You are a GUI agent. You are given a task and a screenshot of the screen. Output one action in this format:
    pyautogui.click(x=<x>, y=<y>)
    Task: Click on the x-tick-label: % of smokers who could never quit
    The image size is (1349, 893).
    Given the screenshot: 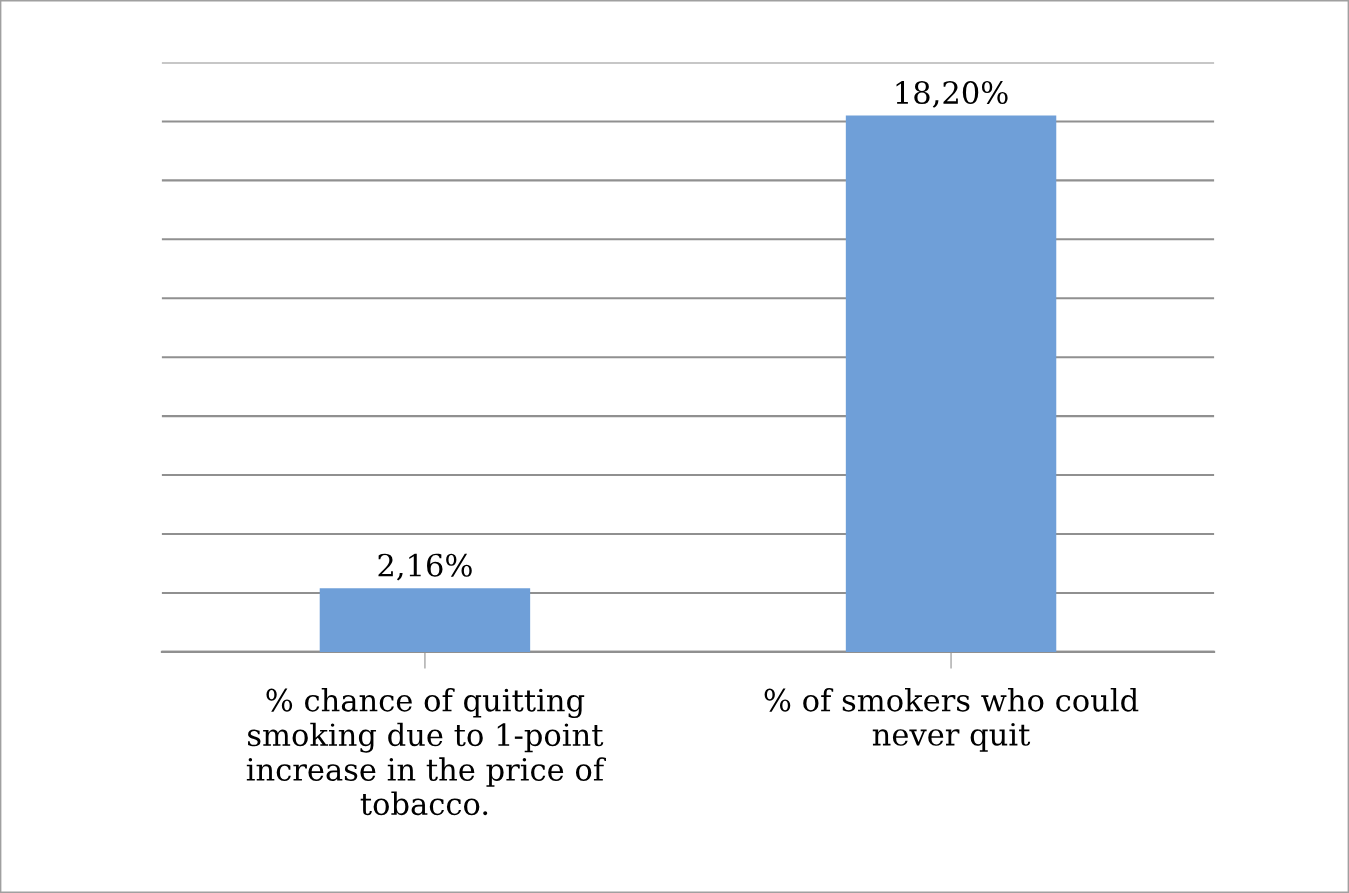 What is the action you would take?
    pyautogui.click(x=951, y=720)
    